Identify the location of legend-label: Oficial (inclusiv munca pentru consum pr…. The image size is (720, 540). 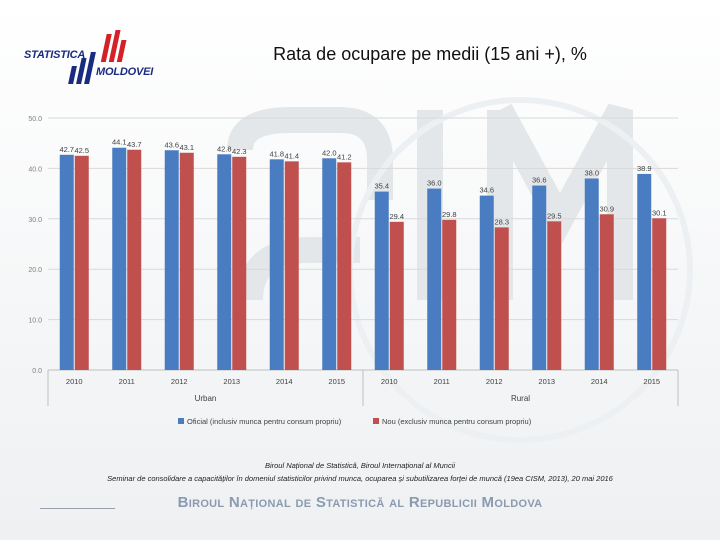
(264, 421).